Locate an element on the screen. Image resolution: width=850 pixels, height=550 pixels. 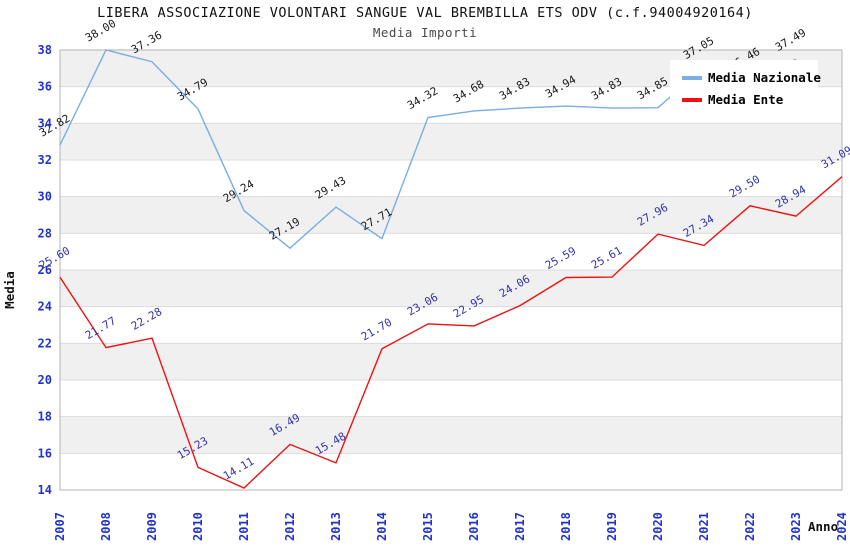
y-tick-label: 18 is located at coordinates (45, 417).